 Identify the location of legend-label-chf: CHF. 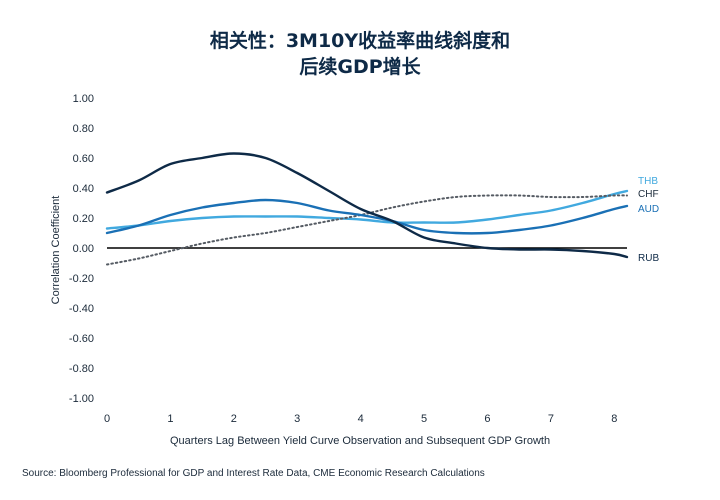
(648, 194).